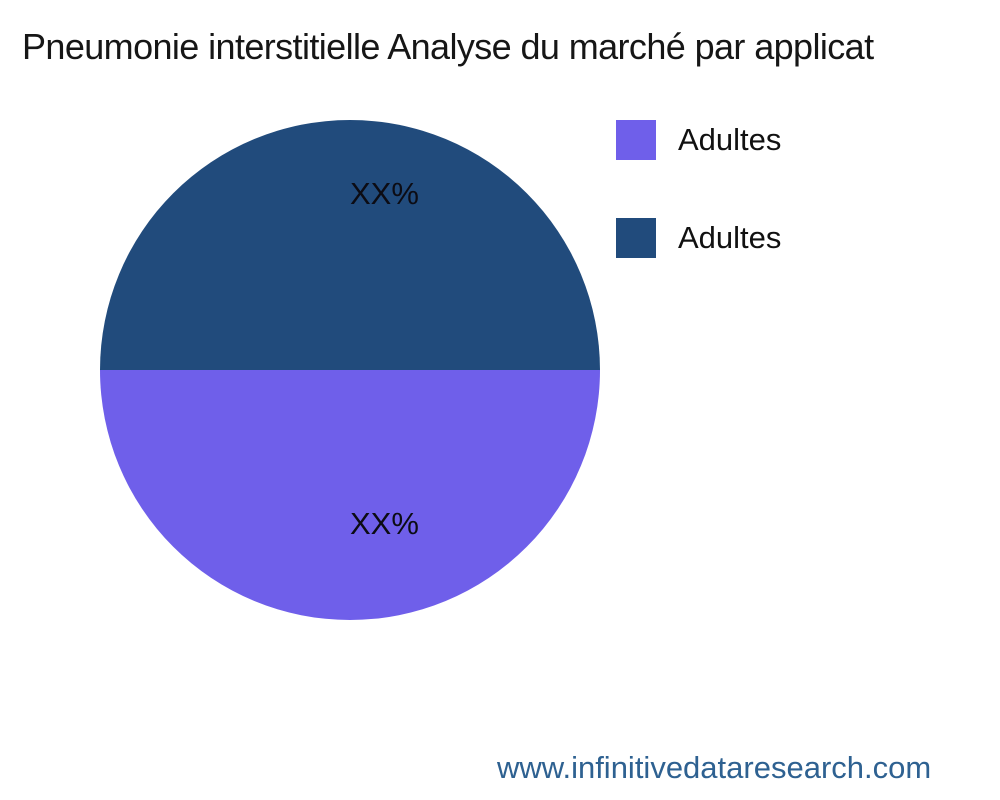 Image resolution: width=1000 pixels, height=800 pixels. I want to click on legend-swatch-navy, so click(636, 238).